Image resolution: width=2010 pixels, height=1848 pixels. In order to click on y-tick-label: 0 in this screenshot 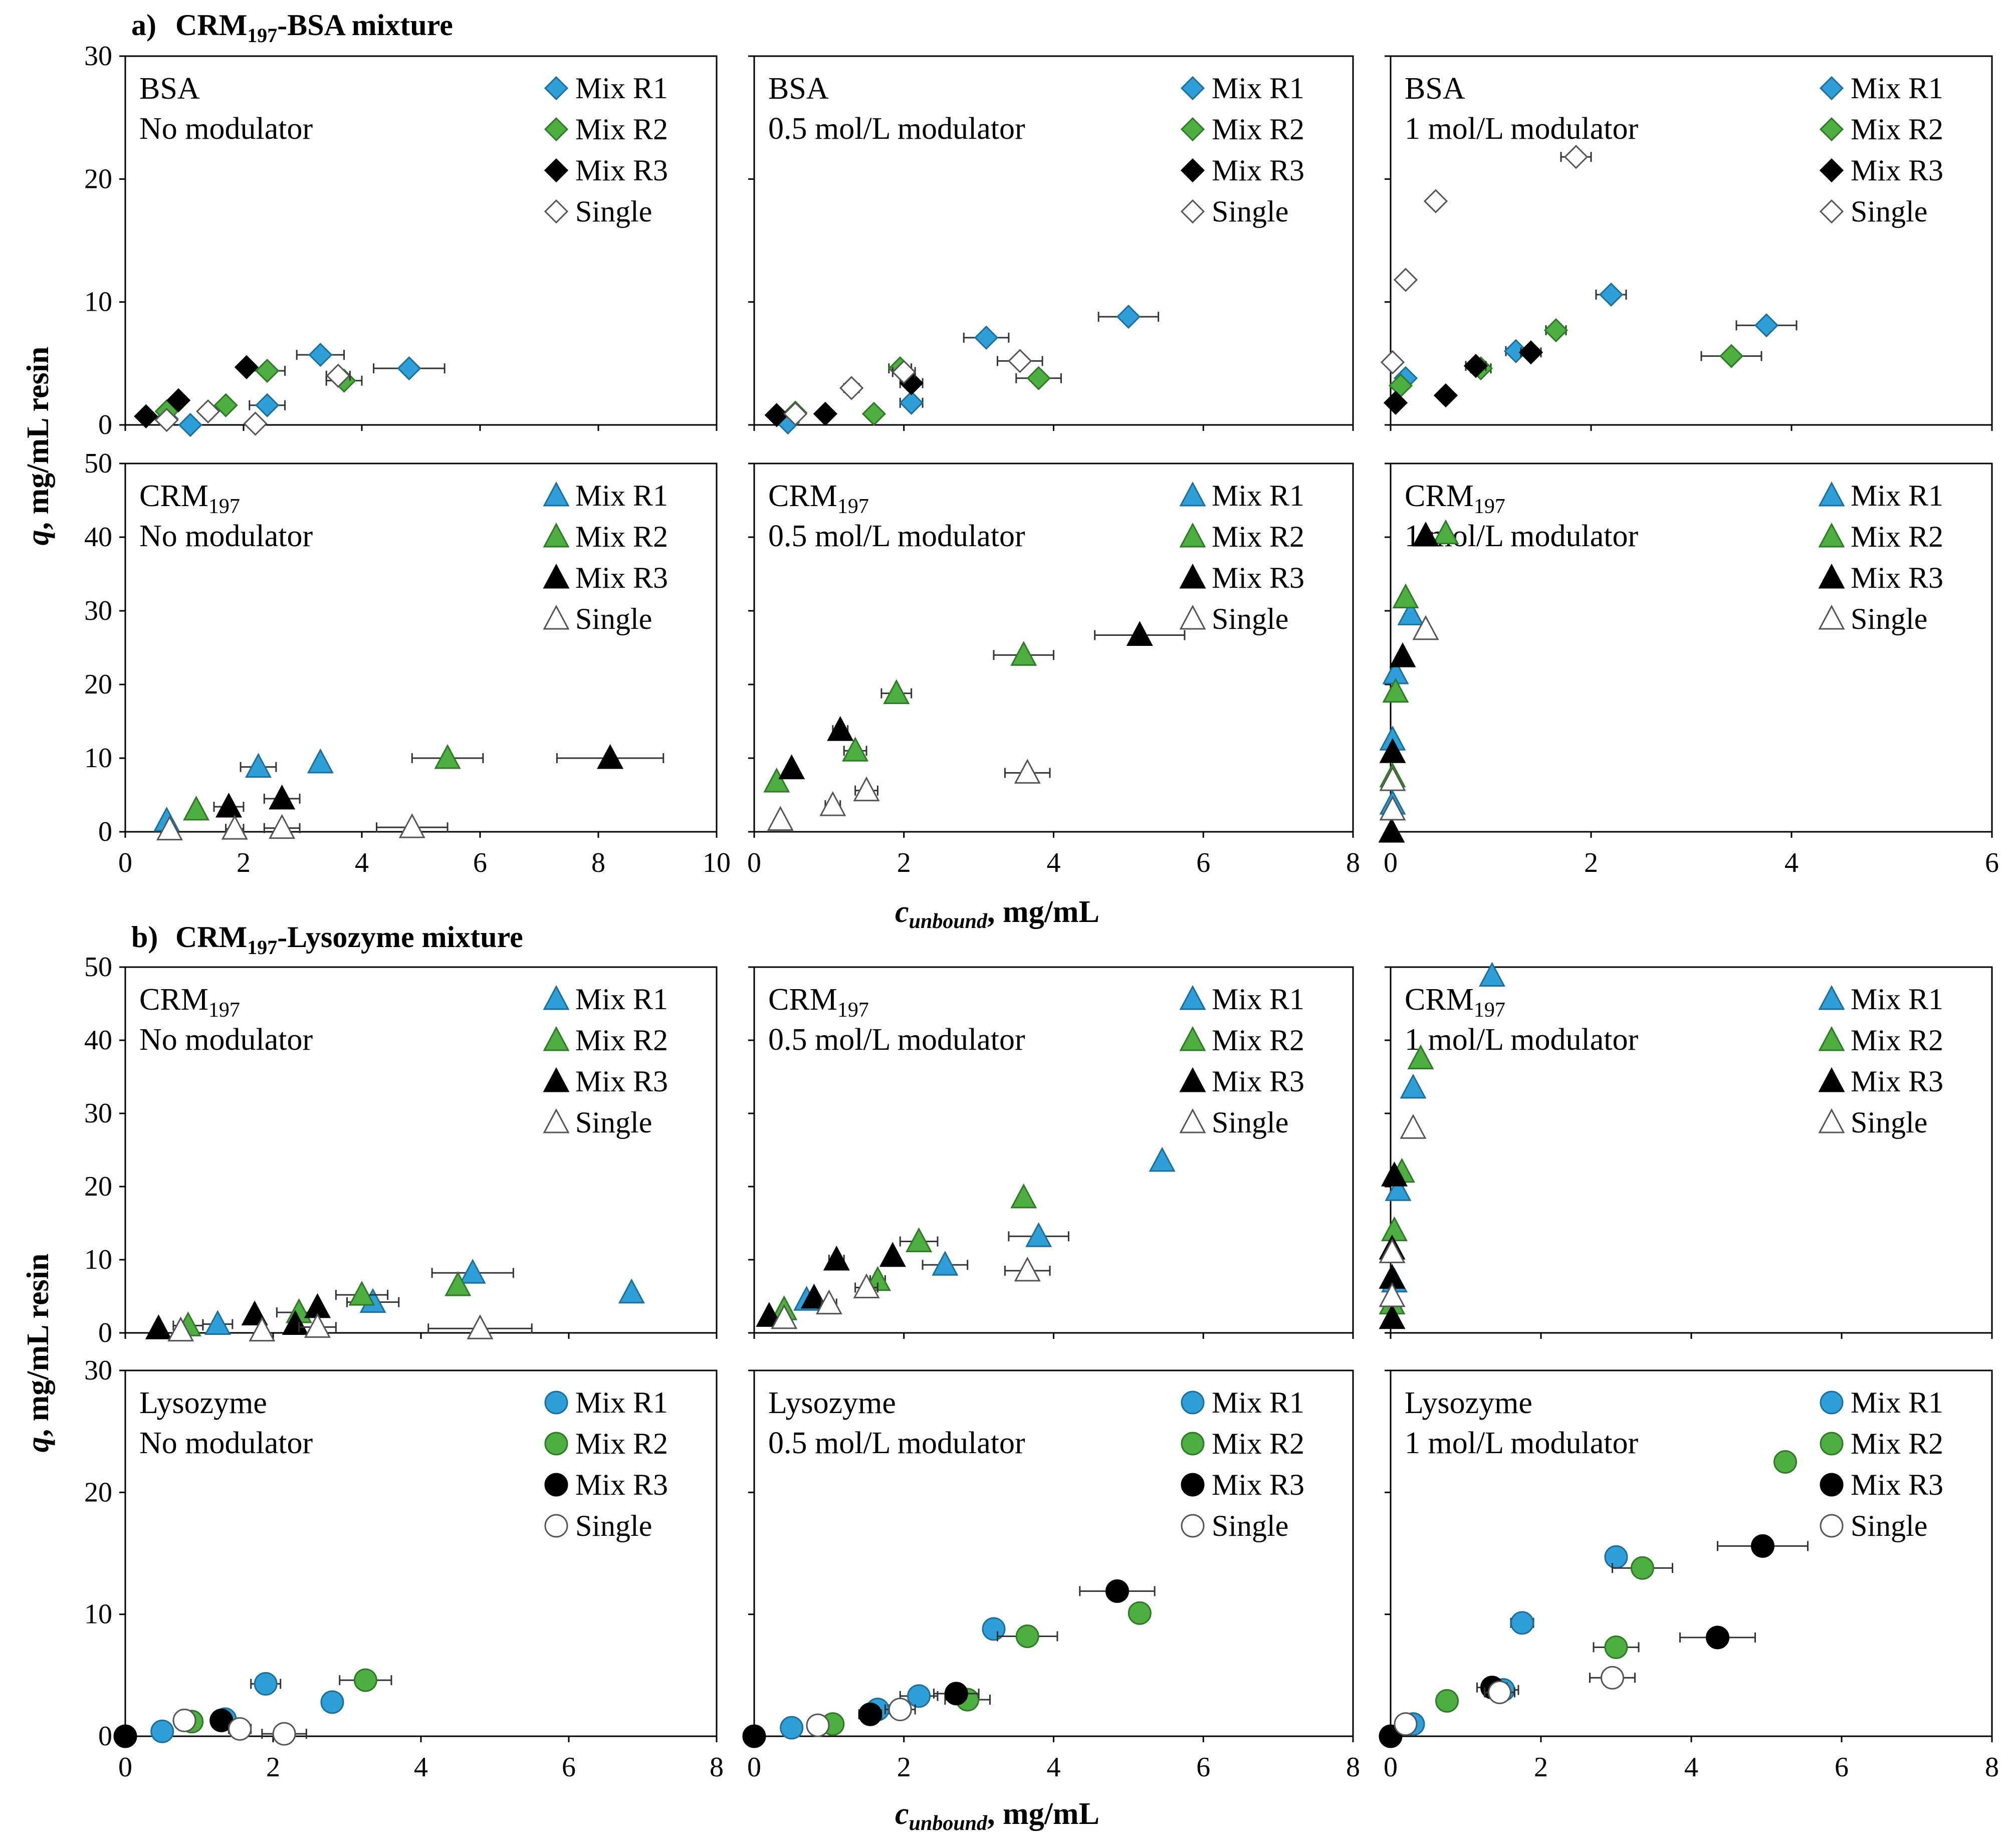, I will do `click(105, 424)`.